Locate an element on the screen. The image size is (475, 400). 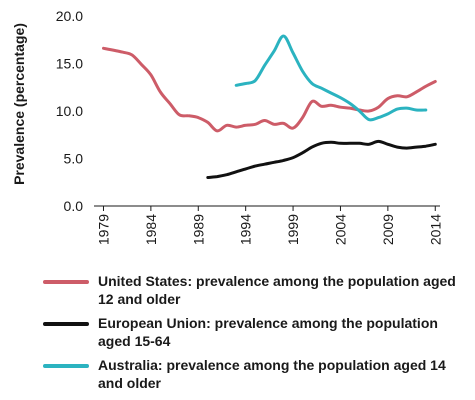
y-tick-label: 10.0 is located at coordinates (69, 111).